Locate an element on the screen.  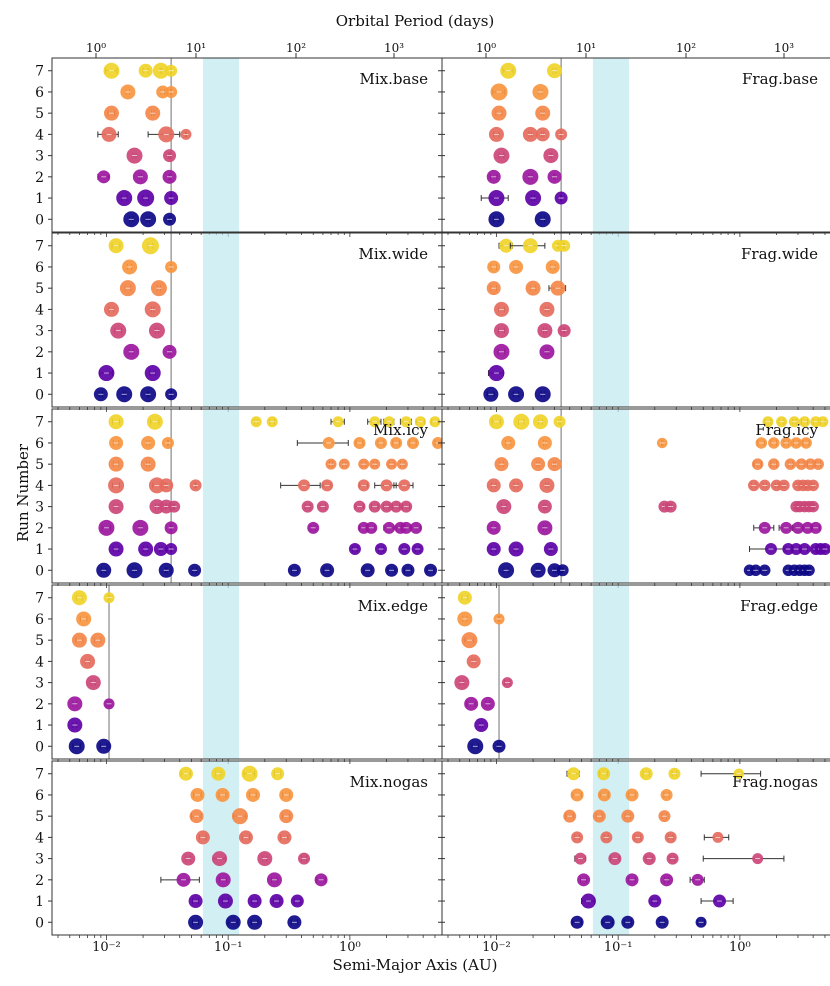
panel-title: Frag.edge is located at coordinates (779, 606).